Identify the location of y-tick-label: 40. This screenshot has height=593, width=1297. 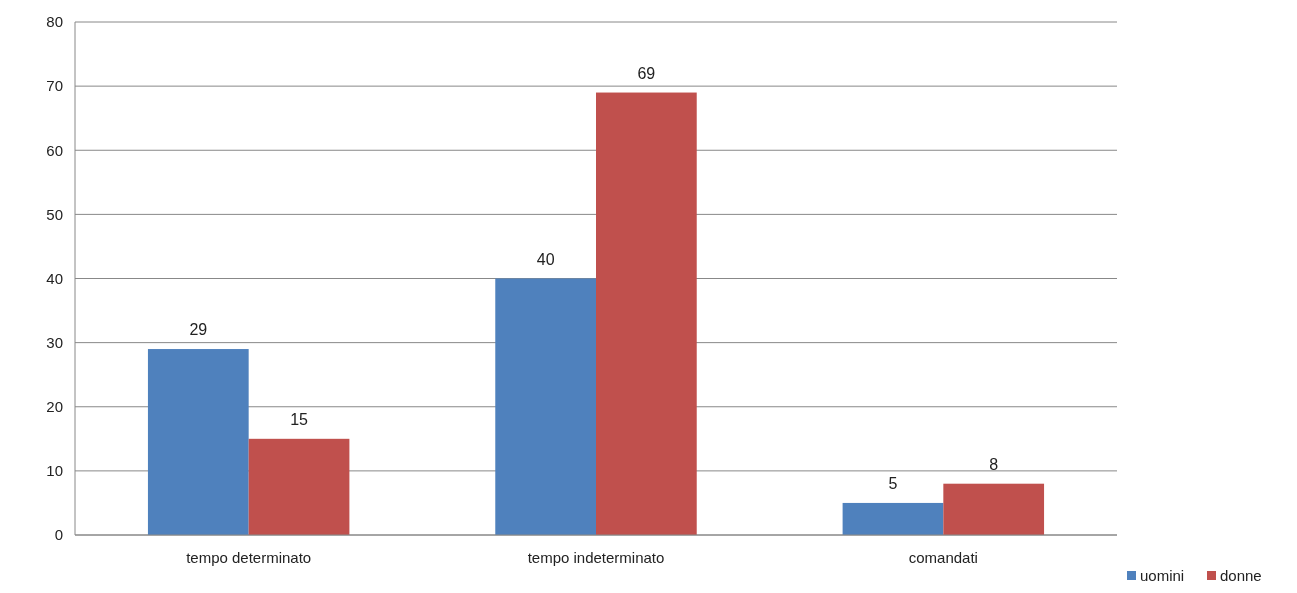
(54, 278).